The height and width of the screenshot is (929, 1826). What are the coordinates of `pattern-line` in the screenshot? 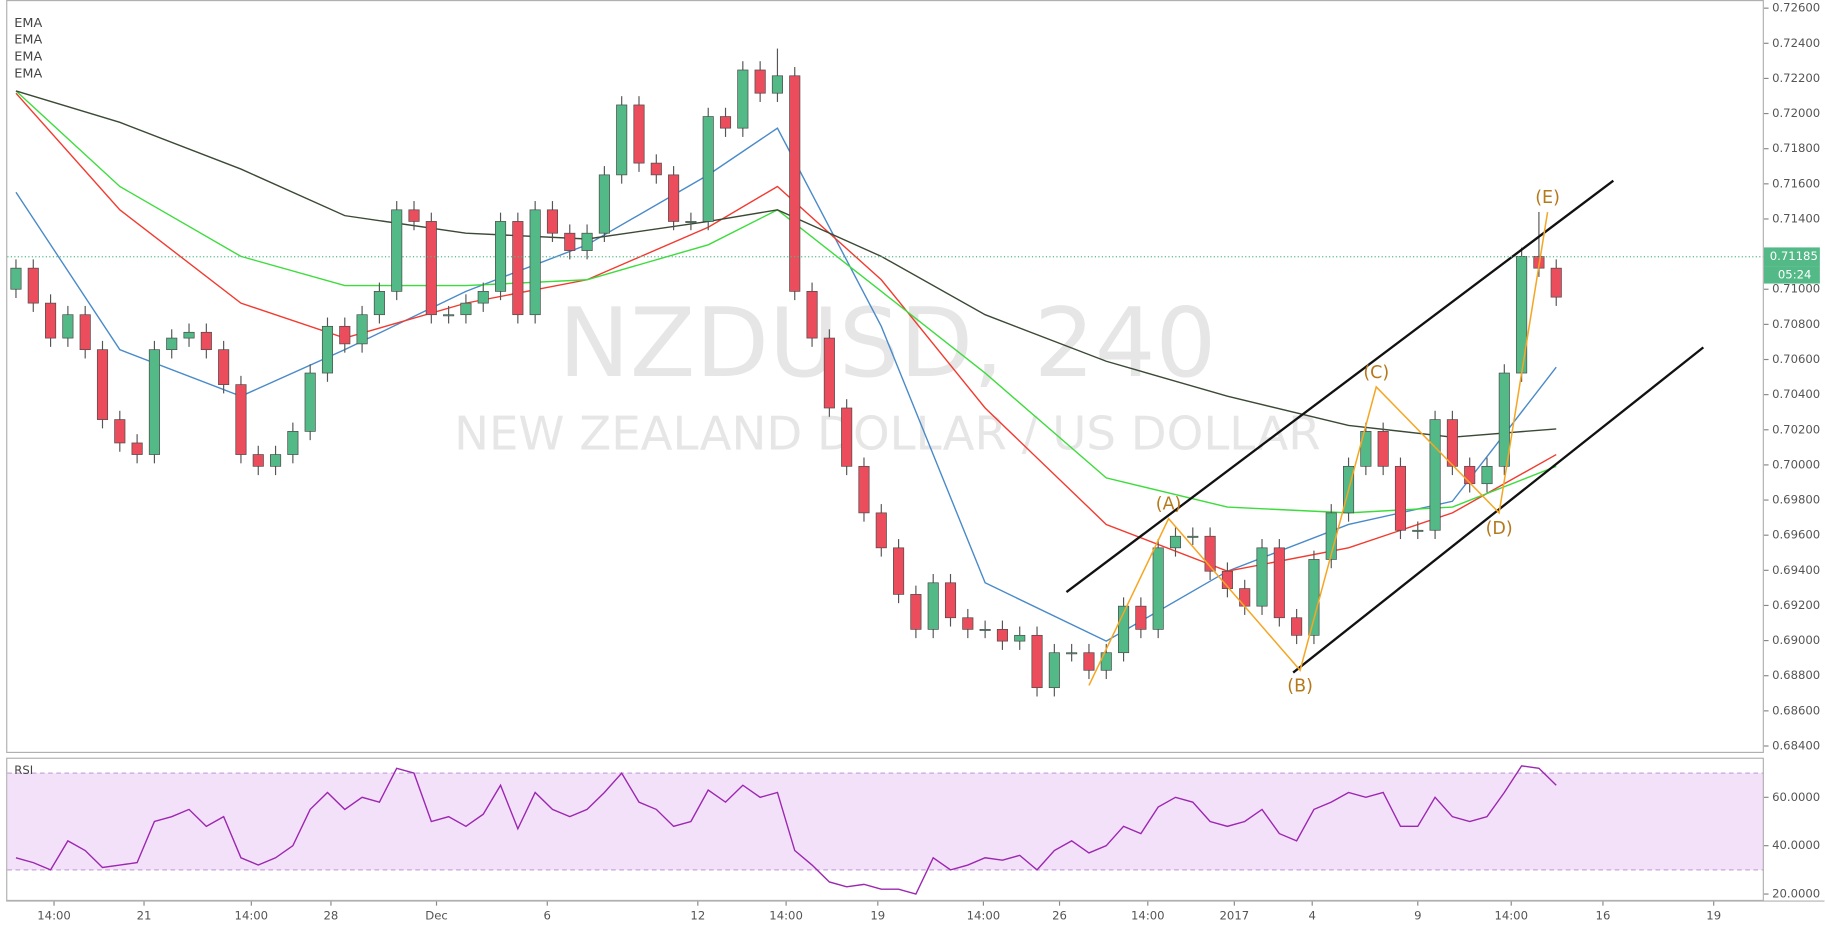 It's located at (1318, 448).